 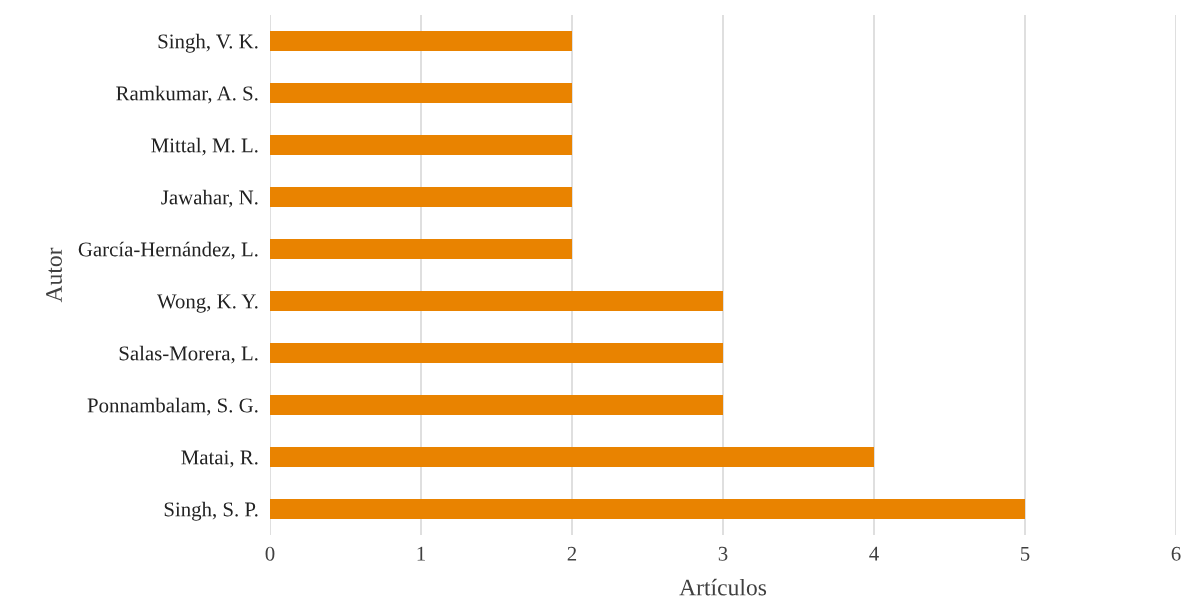 What do you see at coordinates (208, 43) in the screenshot?
I see `y-tick-label: Singh, V. K.` at bounding box center [208, 43].